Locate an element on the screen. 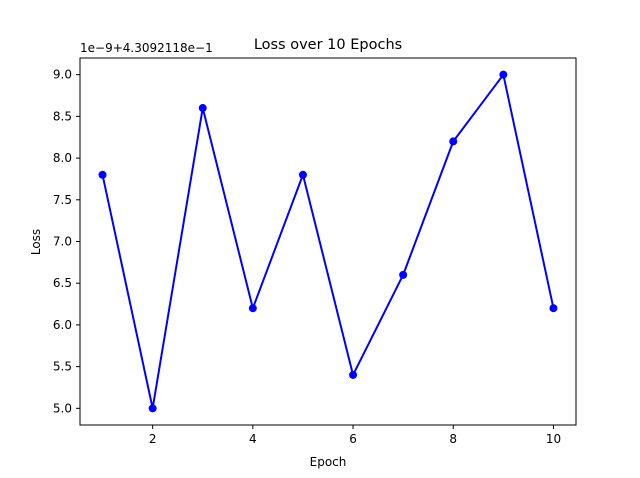 This screenshot has height=478, width=640. y-tick-label: 6.5 is located at coordinates (62, 283).